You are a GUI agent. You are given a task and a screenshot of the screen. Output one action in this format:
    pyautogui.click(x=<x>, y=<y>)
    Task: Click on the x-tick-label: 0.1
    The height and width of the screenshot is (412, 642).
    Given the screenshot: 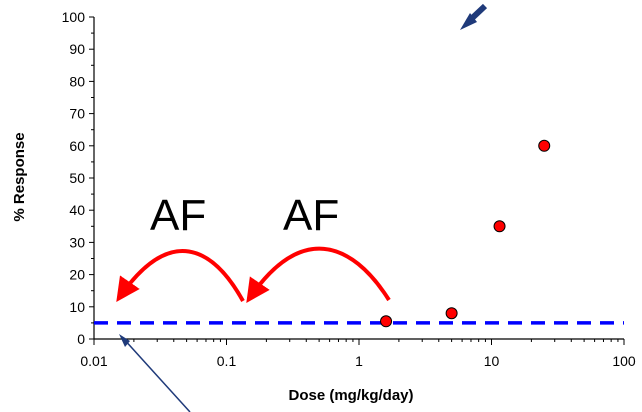 What is the action you would take?
    pyautogui.click(x=227, y=361)
    